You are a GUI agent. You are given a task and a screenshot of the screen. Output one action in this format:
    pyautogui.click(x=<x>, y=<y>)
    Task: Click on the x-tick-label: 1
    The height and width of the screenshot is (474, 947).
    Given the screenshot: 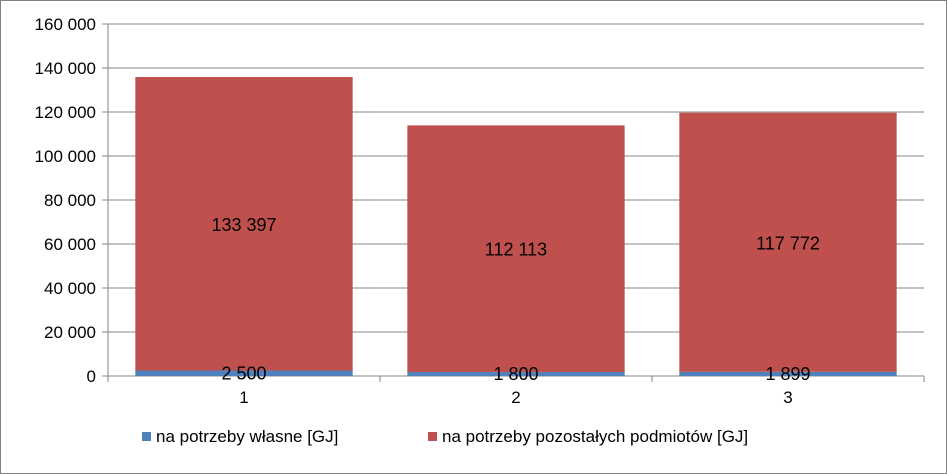 What is the action you would take?
    pyautogui.click(x=243, y=397)
    